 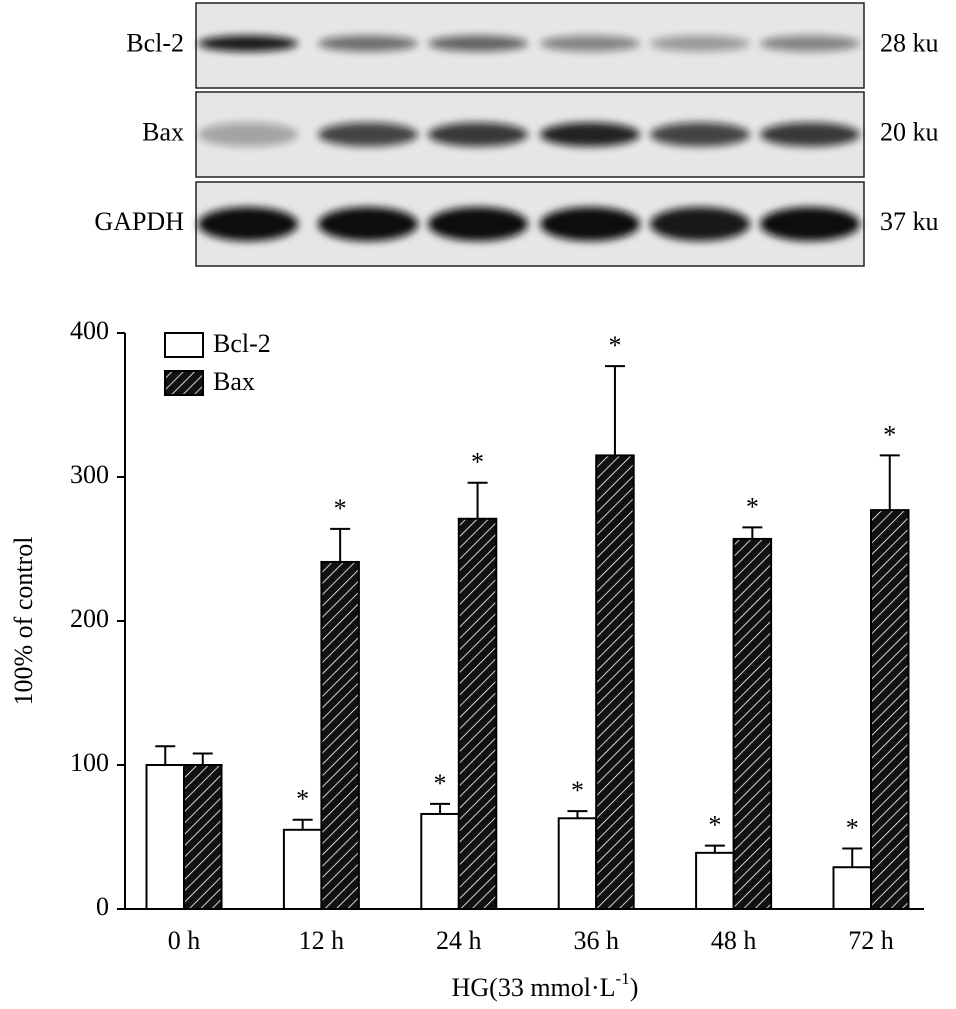 What do you see at coordinates (909, 42) in the screenshot?
I see `blot-size-label: 28 ku` at bounding box center [909, 42].